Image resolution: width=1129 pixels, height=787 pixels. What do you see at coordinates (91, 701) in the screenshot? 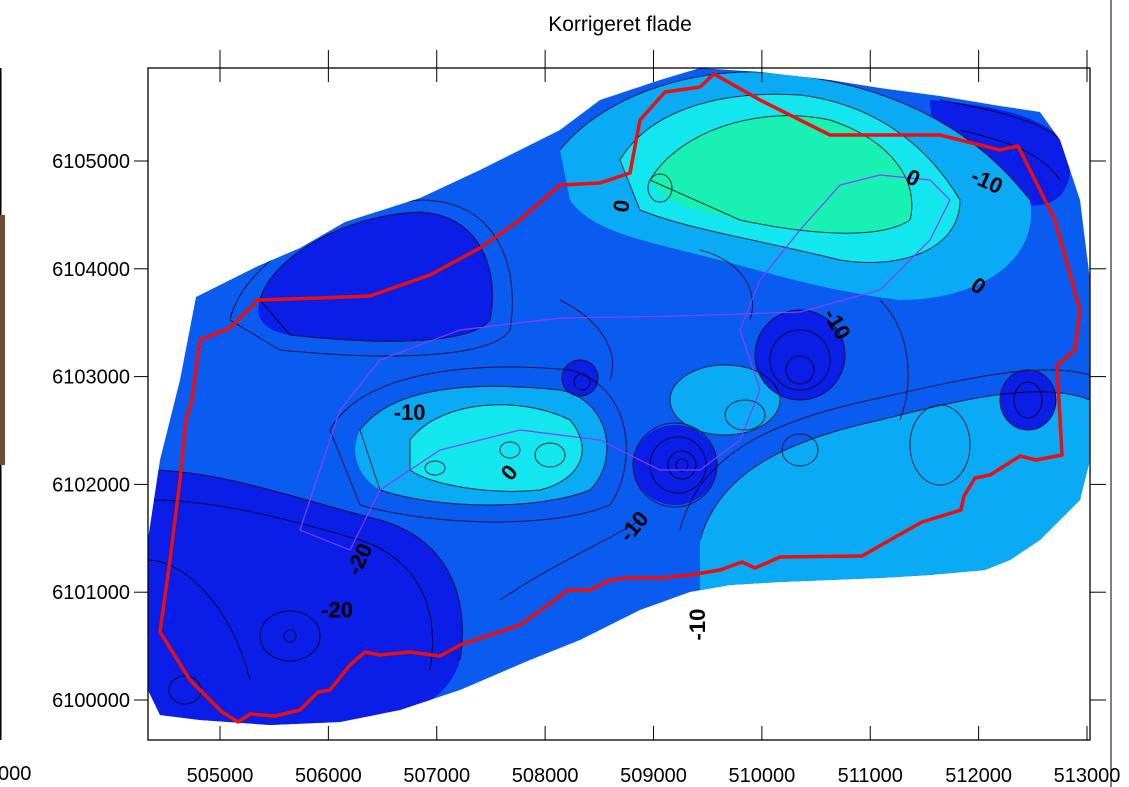
I see `y-tick-label: 6100000` at bounding box center [91, 701].